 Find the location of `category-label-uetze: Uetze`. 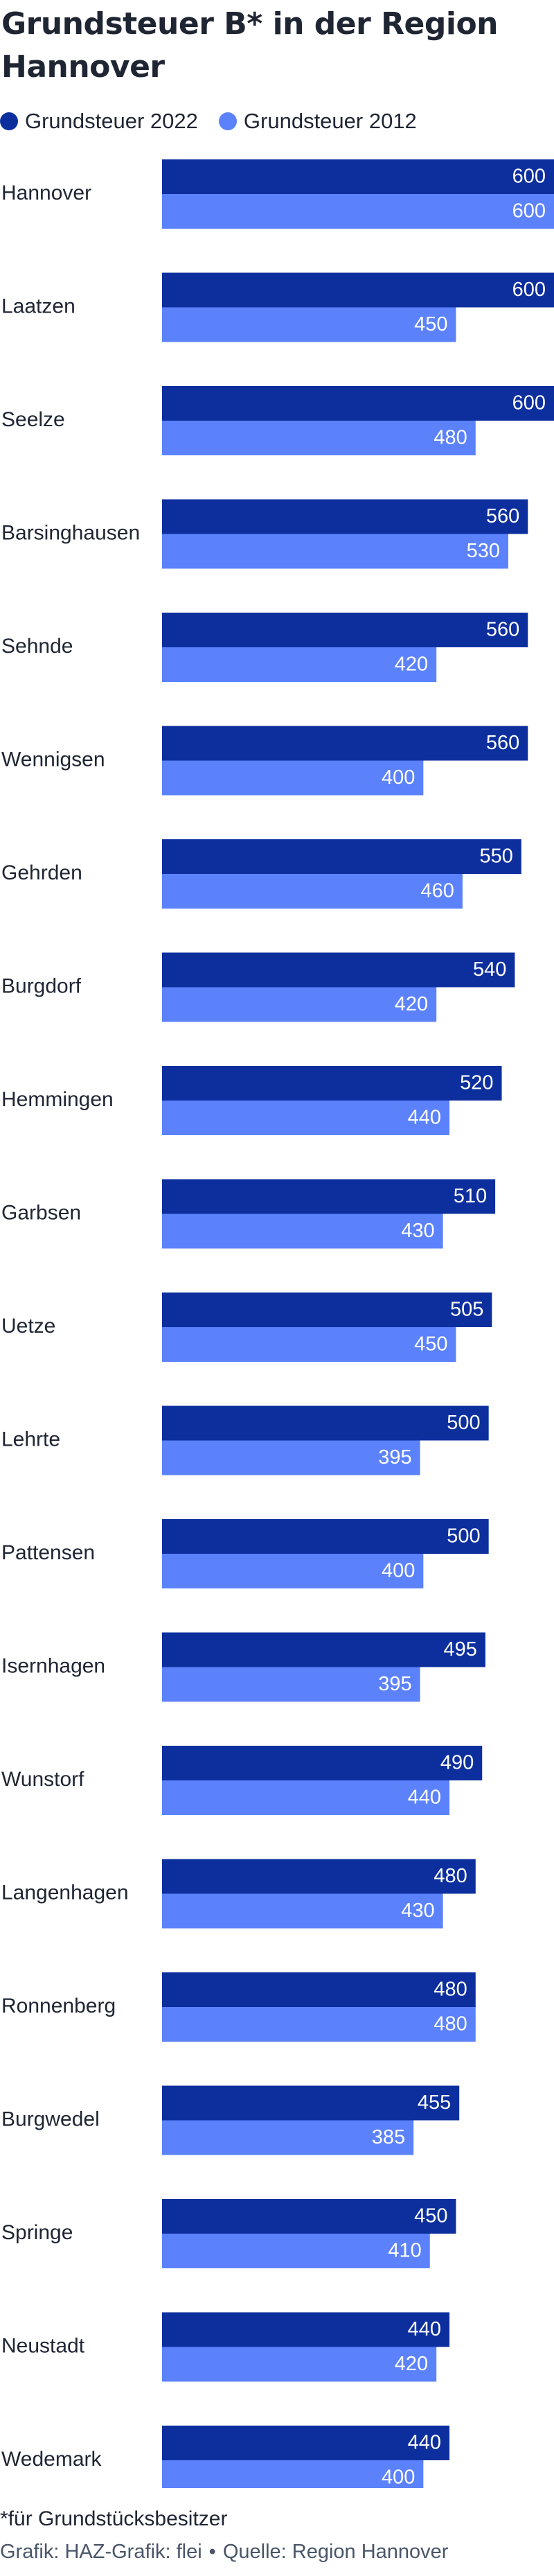

category-label-uetze: Uetze is located at coordinates (28, 1326).